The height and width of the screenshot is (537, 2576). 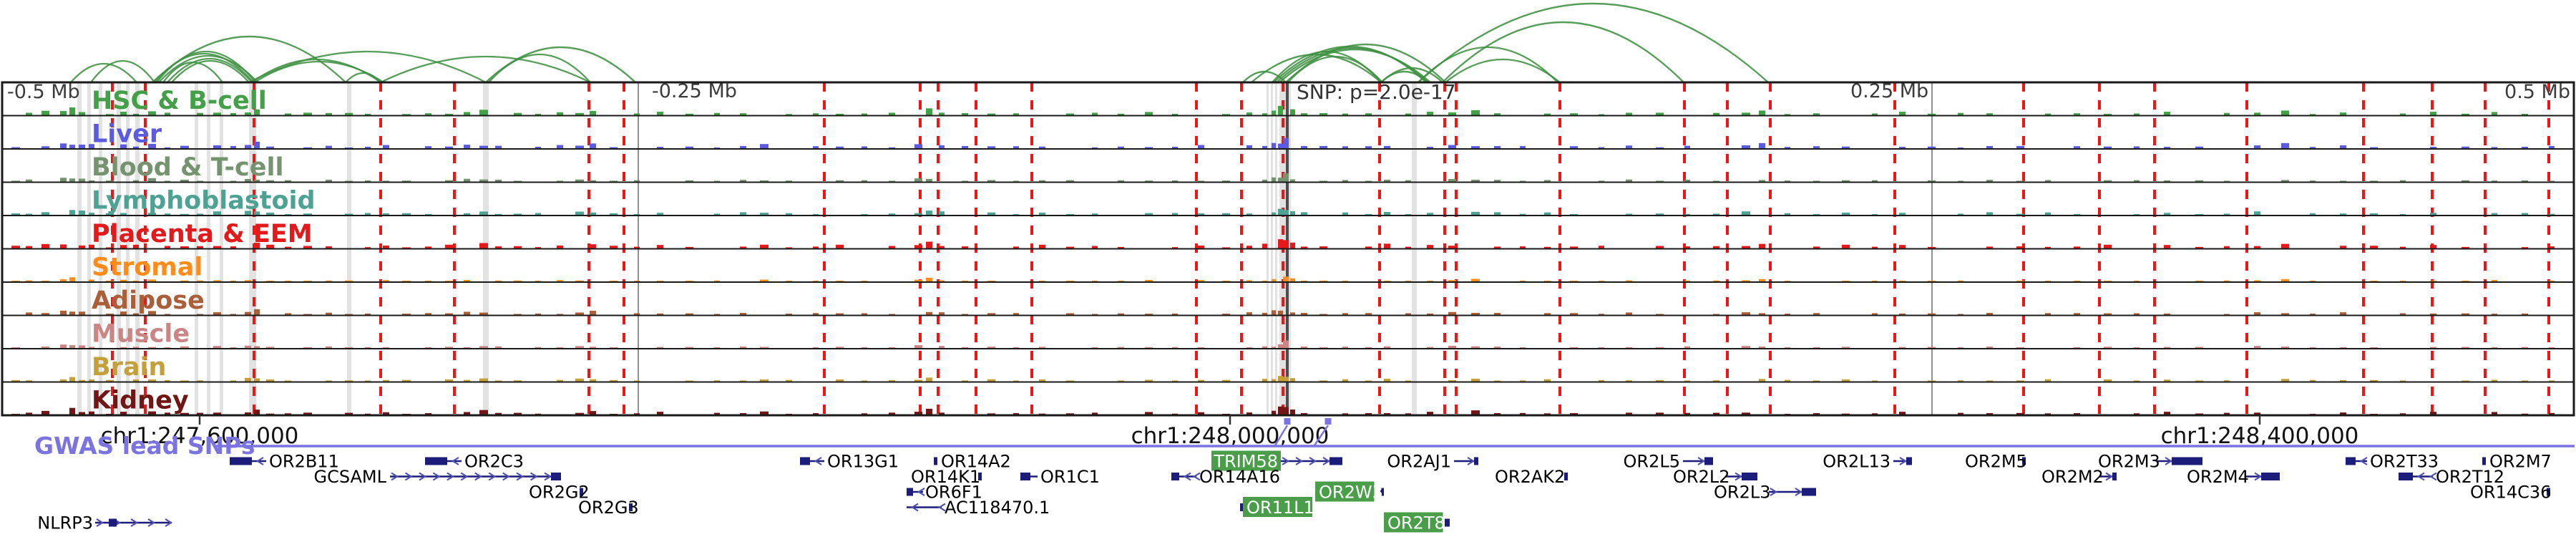 I want to click on gene-or2g3: OR2G3, so click(x=608, y=508).